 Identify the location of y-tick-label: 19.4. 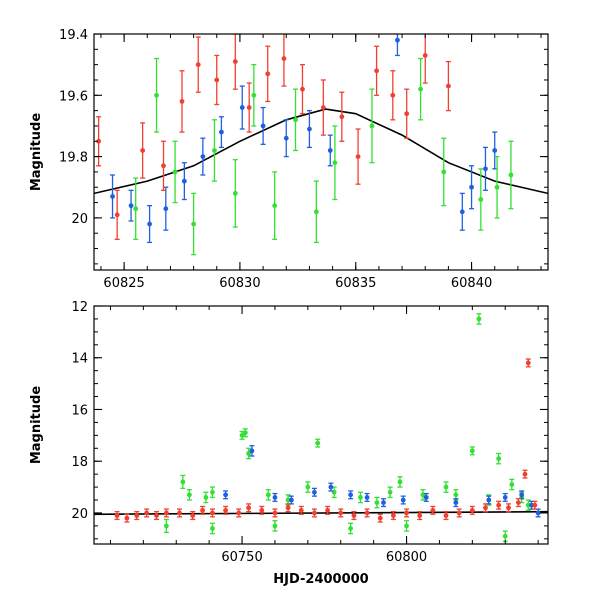
(73, 35).